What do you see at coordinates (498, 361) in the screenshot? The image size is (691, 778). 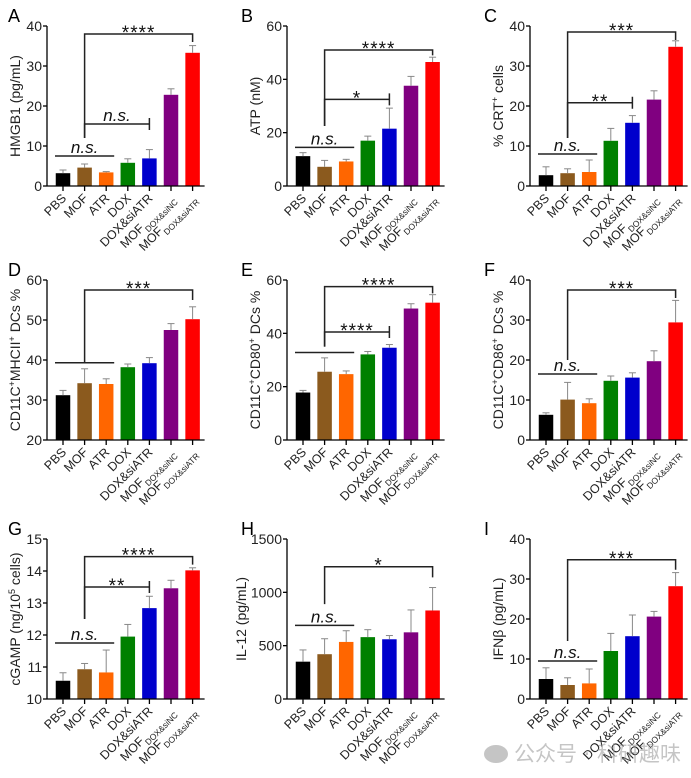 I see `label-part: CD86` at bounding box center [498, 361].